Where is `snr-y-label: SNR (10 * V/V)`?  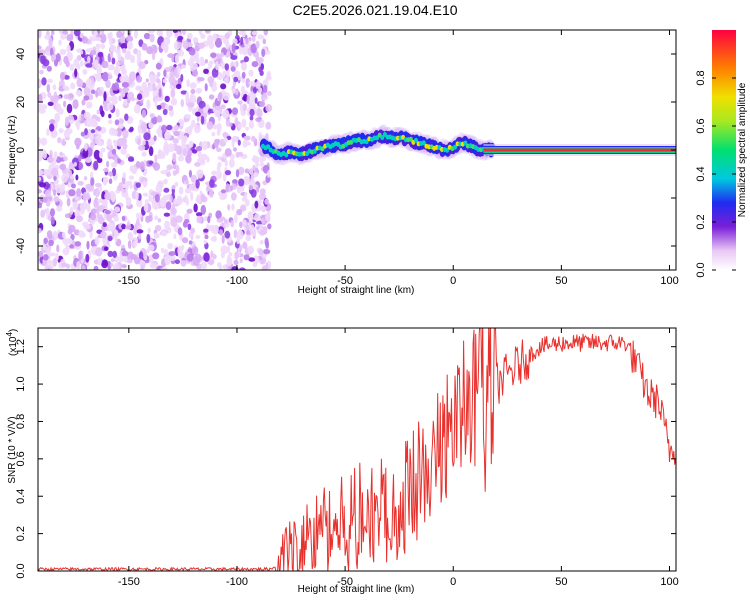
snr-y-label: SNR (10 * V/V) is located at coordinates (12, 449).